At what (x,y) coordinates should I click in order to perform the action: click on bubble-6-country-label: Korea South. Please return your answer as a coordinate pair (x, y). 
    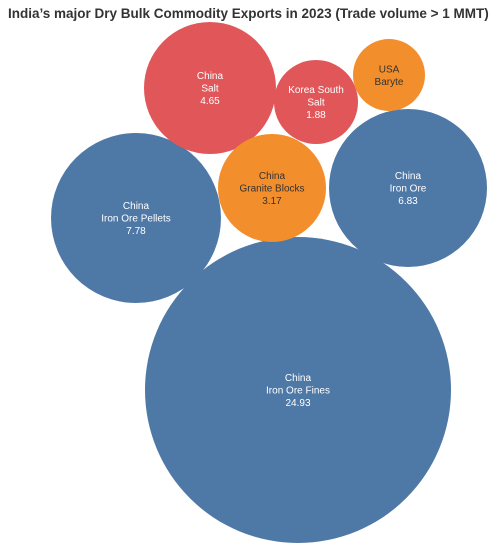
    Looking at the image, I should click on (316, 90).